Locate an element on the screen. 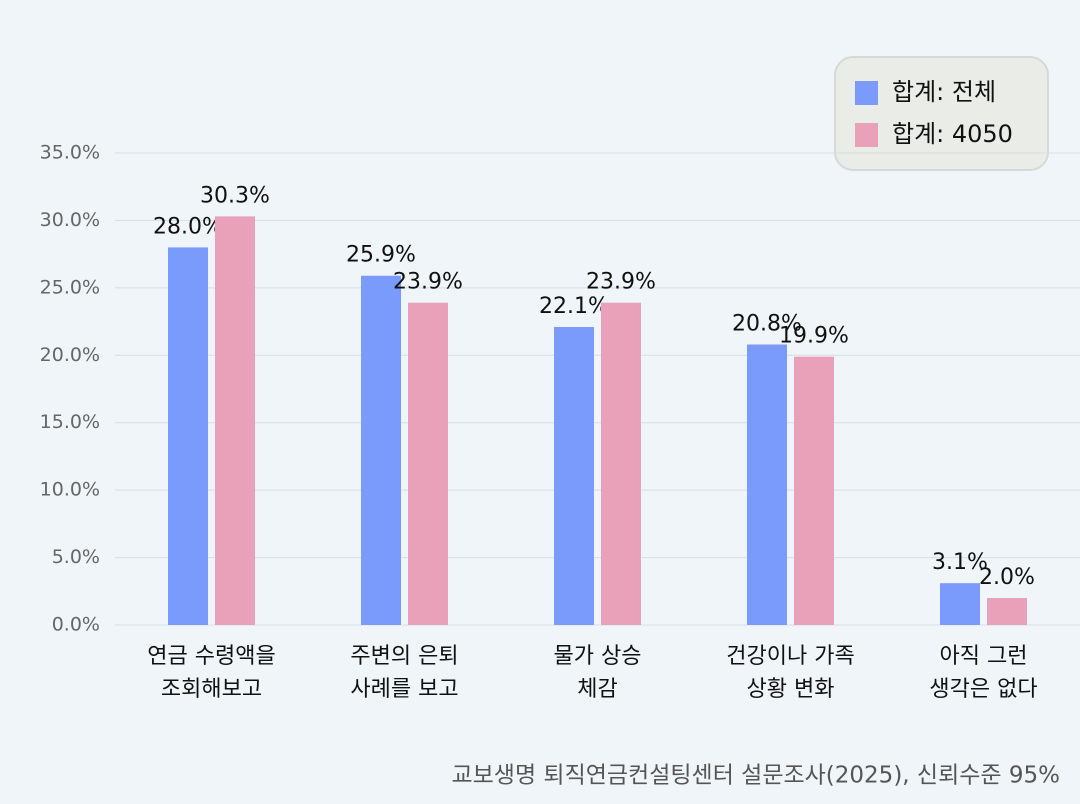 The width and height of the screenshot is (1080, 804). x-tick-label: 건강이나 가족 is located at coordinates (790, 656).